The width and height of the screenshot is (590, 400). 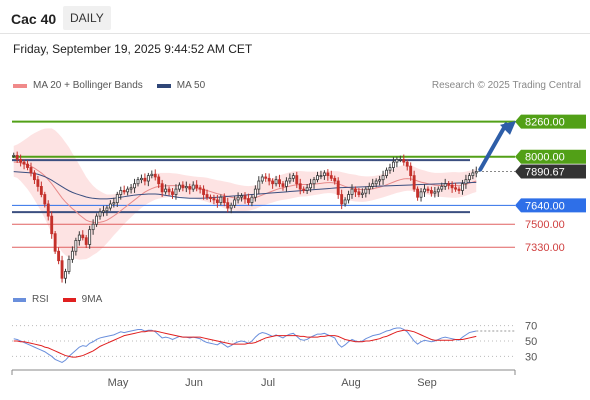 What do you see at coordinates (545, 248) in the screenshot?
I see `level-label-7330.00: 7330.00` at bounding box center [545, 248].